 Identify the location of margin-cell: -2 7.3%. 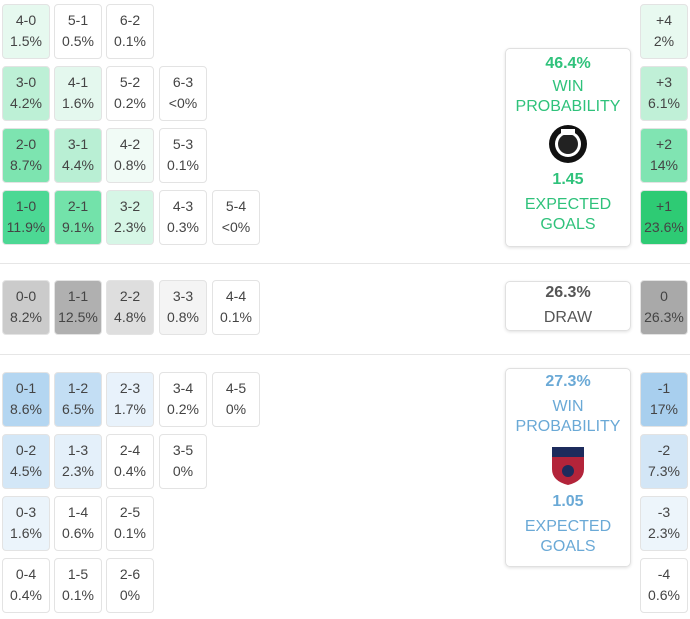
(664, 461).